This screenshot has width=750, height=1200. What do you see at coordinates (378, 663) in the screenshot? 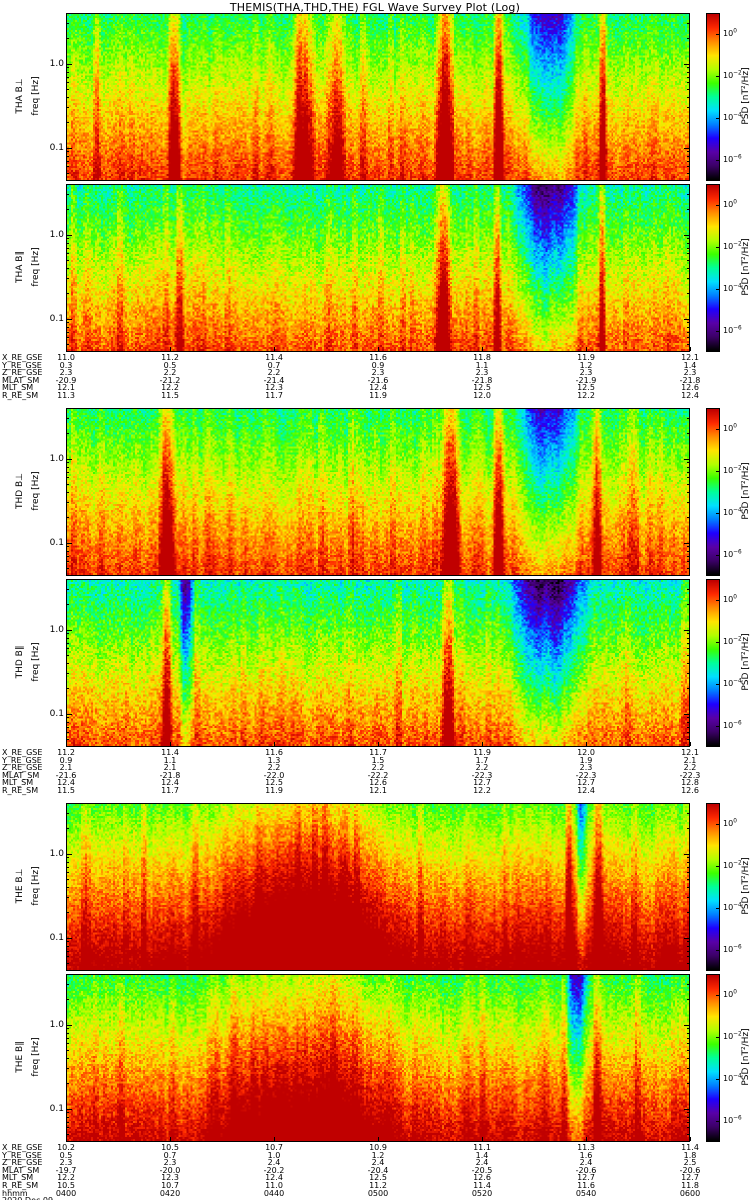
I see `spectrogram-thd-bpar` at bounding box center [378, 663].